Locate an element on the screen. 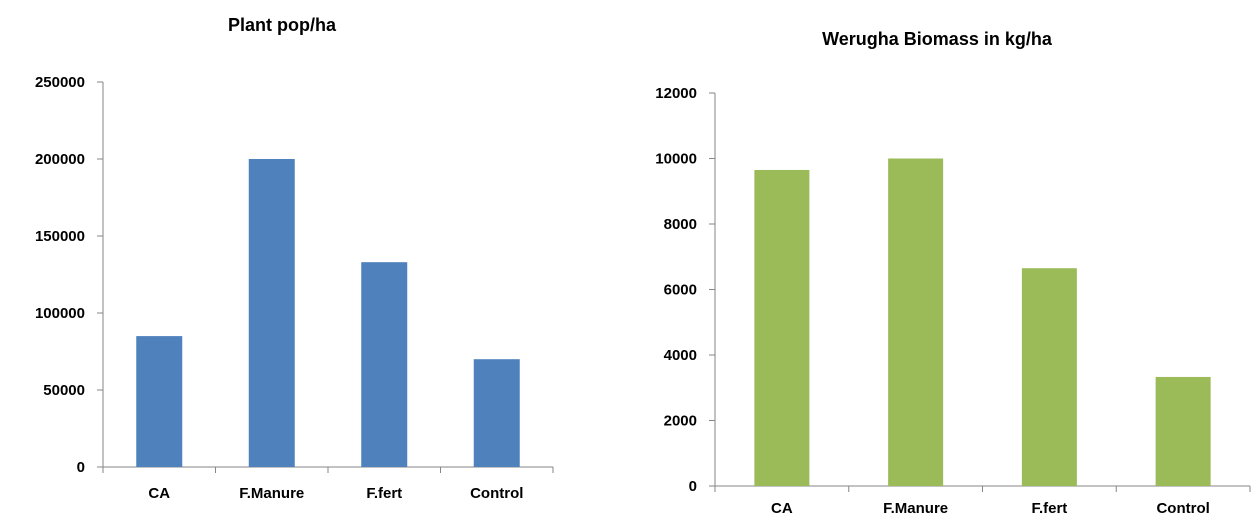  chart-title: Plant pop/ha is located at coordinates (282, 25).